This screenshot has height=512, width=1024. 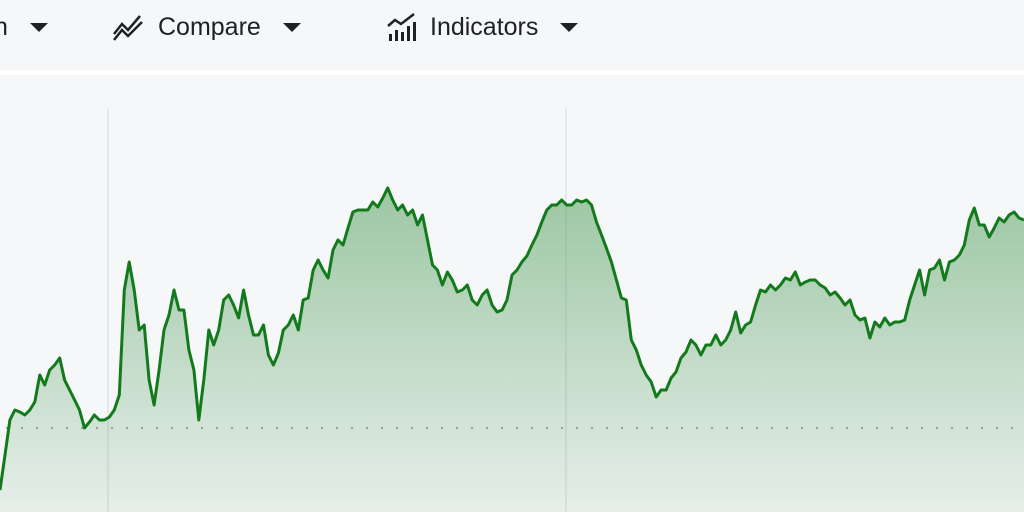 I want to click on toolbar-divider, so click(x=512, y=72).